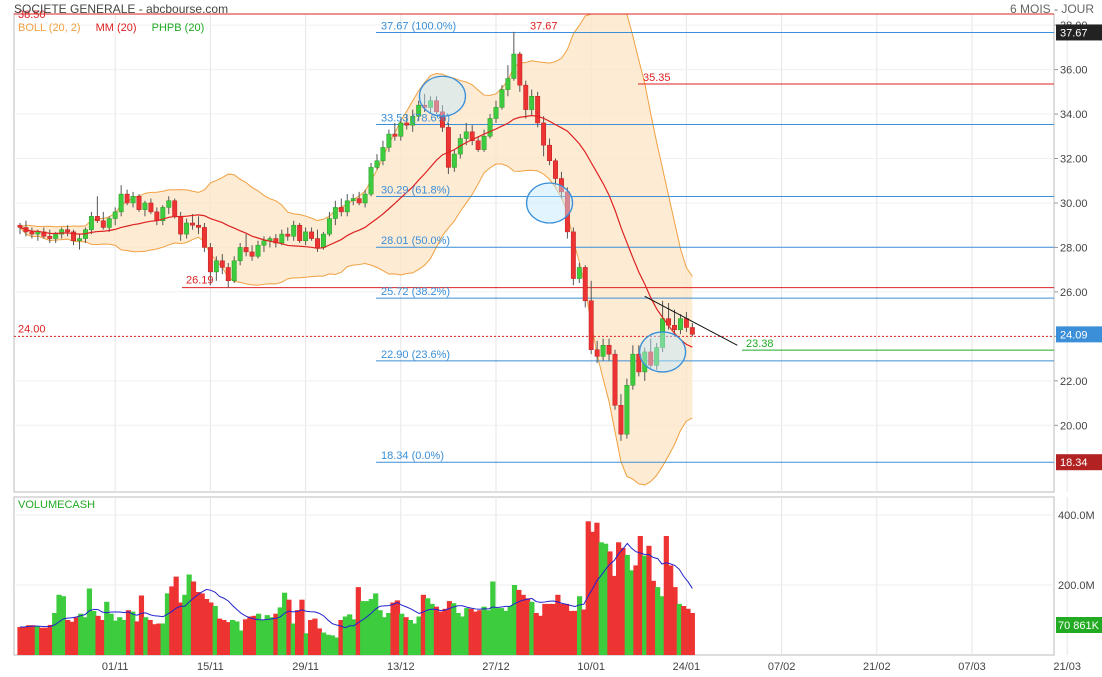  What do you see at coordinates (1076, 586) in the screenshot?
I see `vol-y-tick-label: 200.0M` at bounding box center [1076, 586].